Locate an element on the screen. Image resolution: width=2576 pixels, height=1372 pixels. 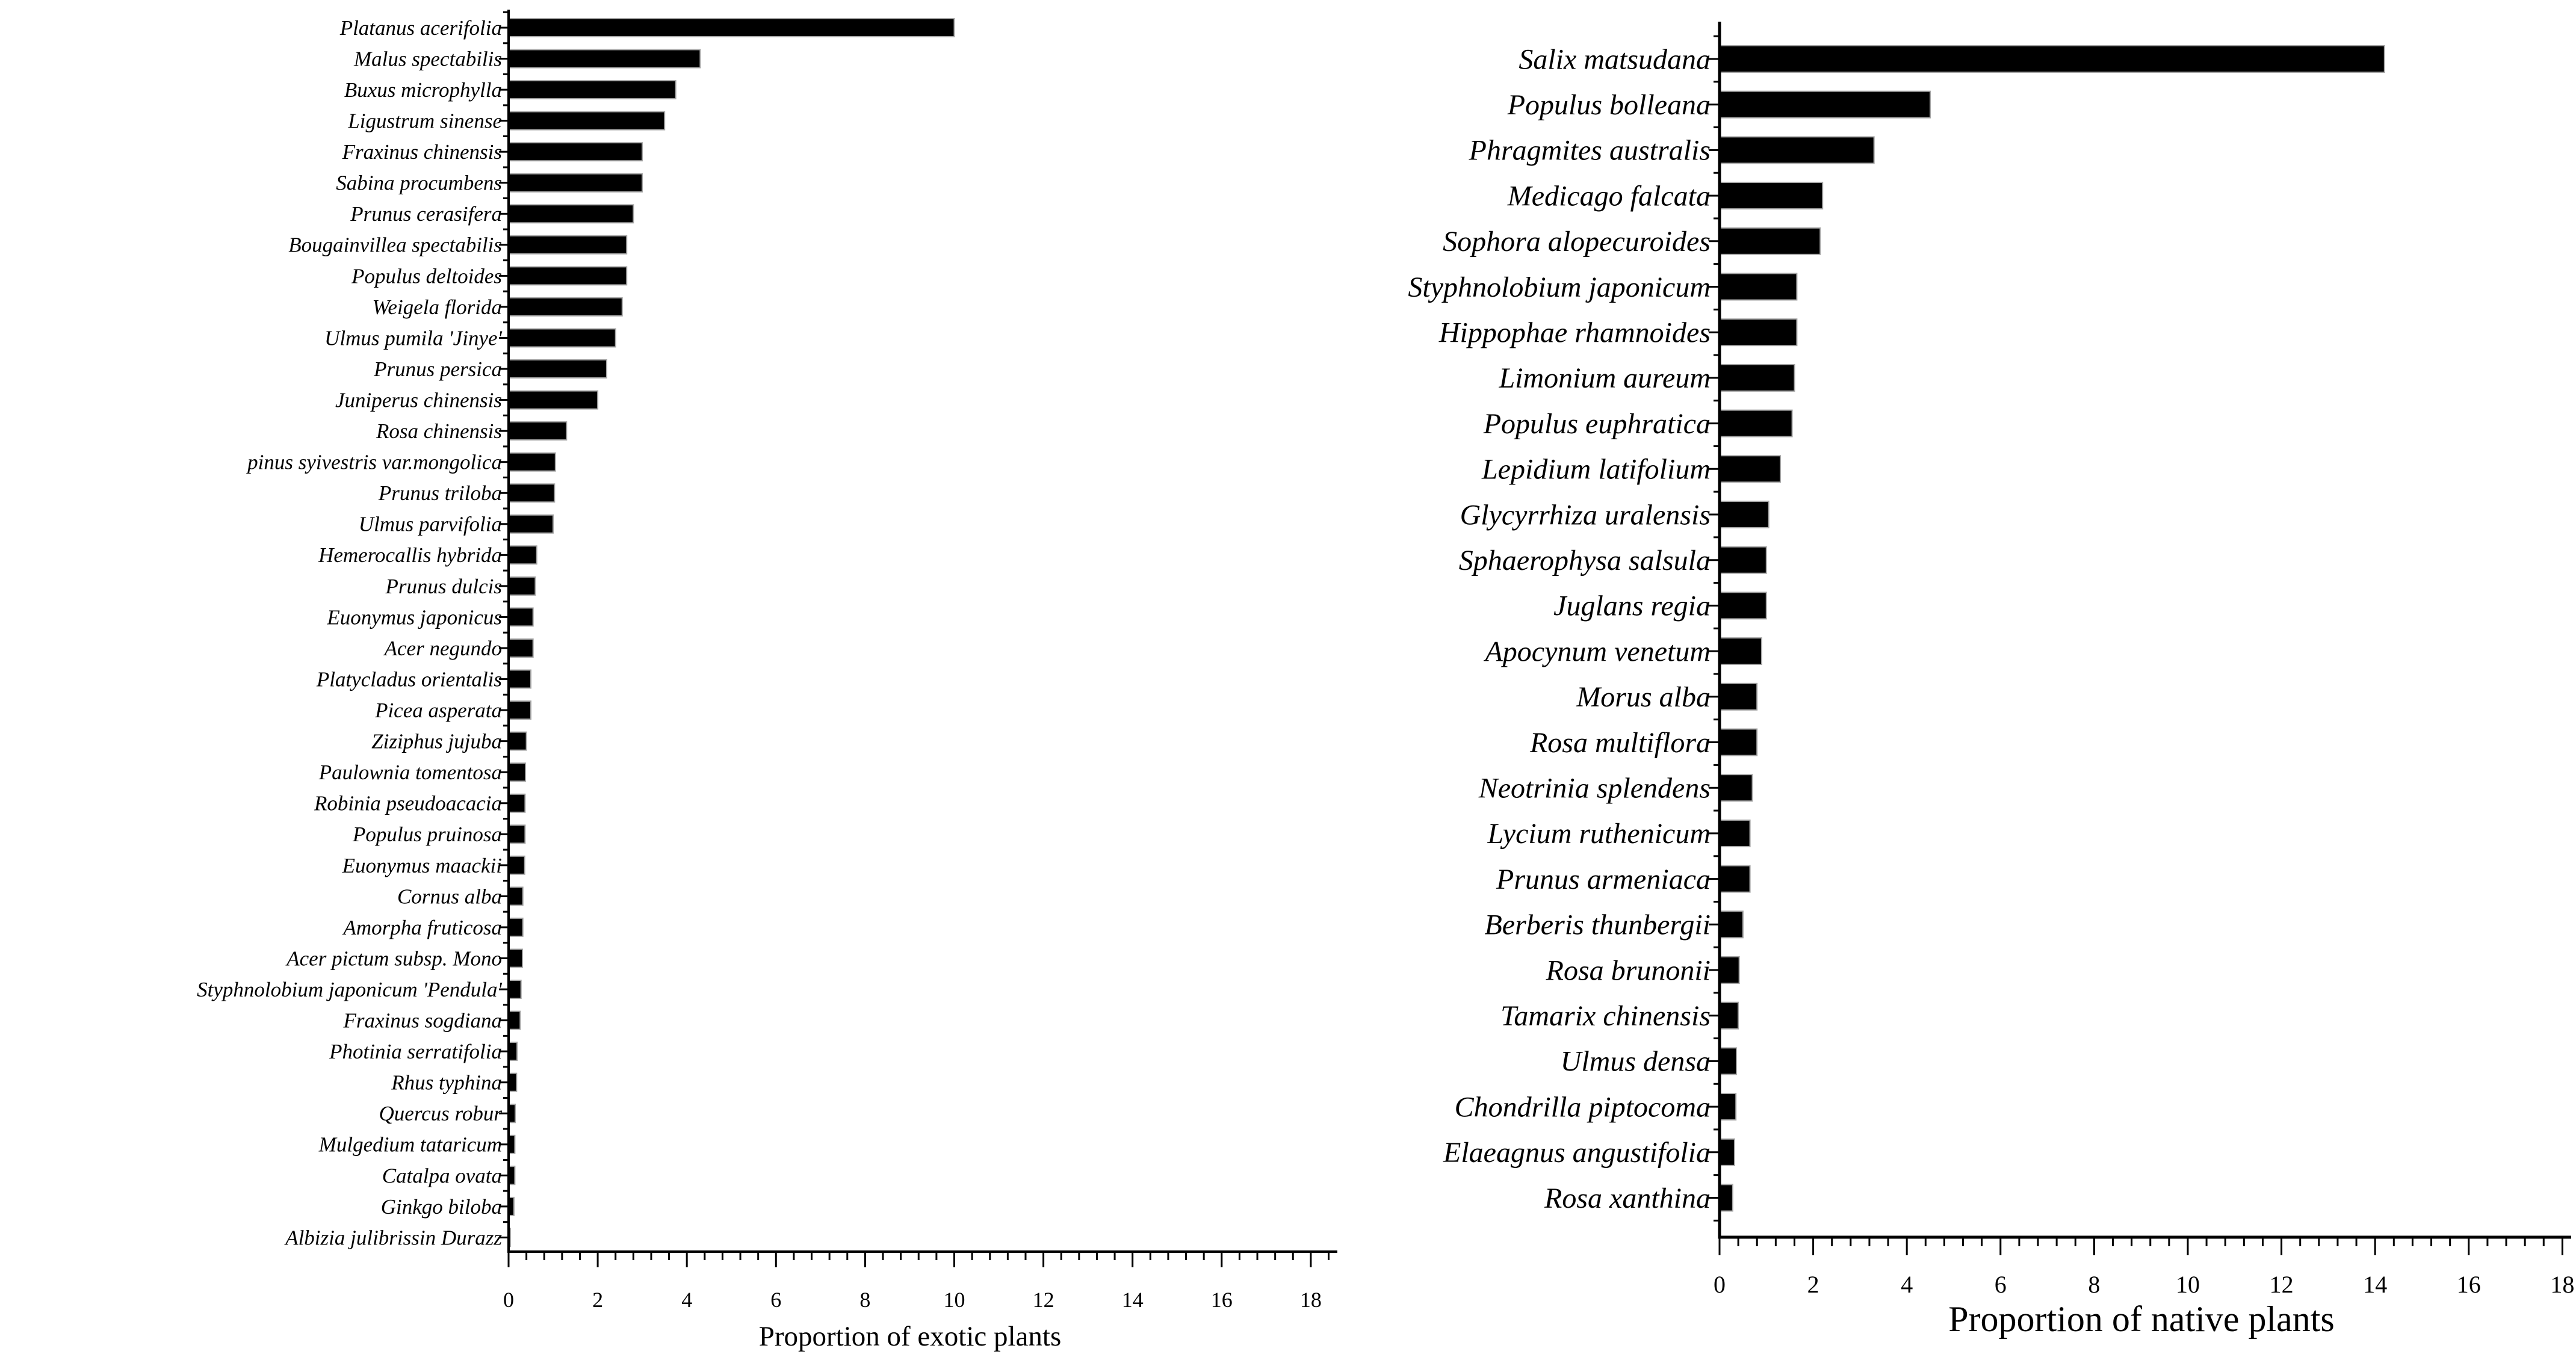
category-label: Ligustrum sinense is located at coordinates (424, 121).